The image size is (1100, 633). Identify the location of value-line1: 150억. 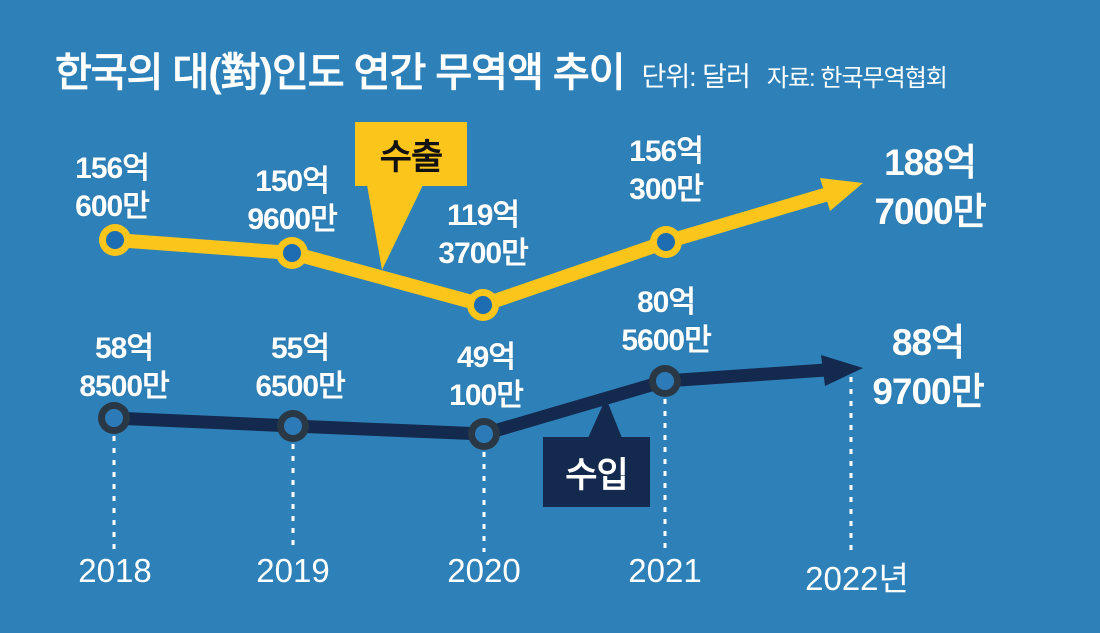
(292, 181).